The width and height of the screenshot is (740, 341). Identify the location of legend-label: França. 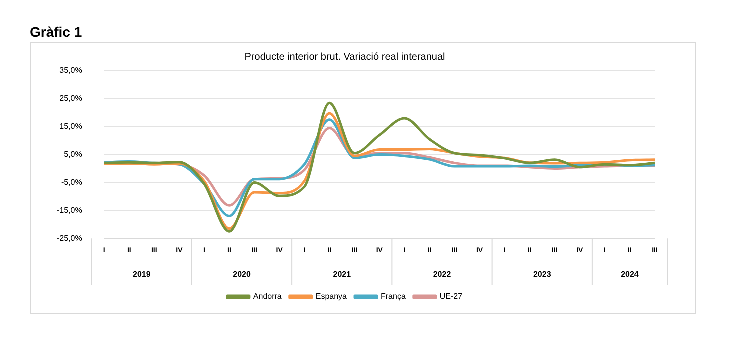
(393, 297).